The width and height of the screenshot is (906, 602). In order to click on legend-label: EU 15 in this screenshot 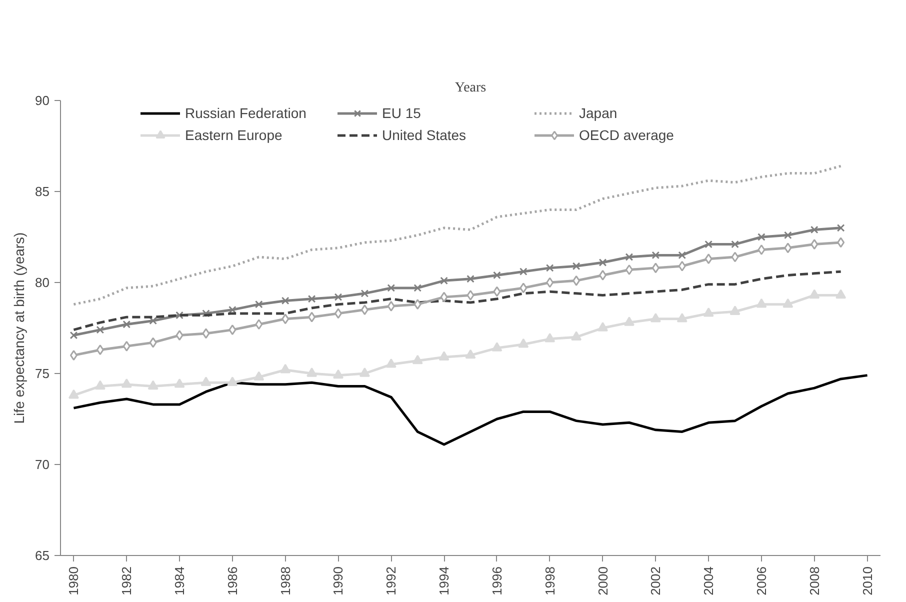, I will do `click(402, 113)`.